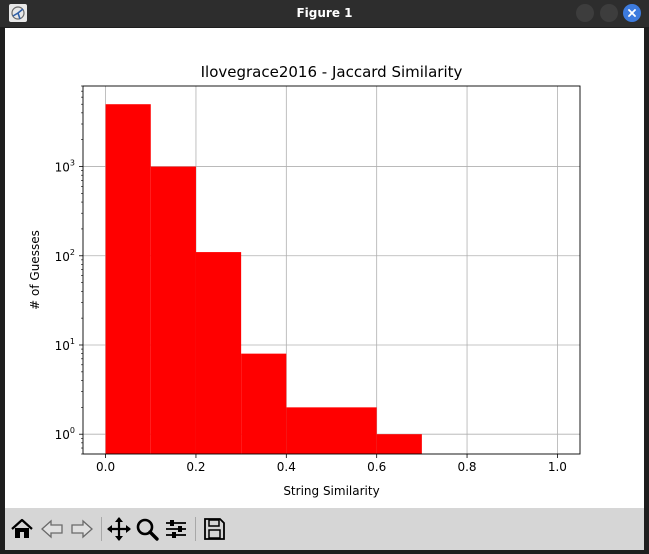 The width and height of the screenshot is (649, 554). I want to click on home-icon, so click(22, 528).